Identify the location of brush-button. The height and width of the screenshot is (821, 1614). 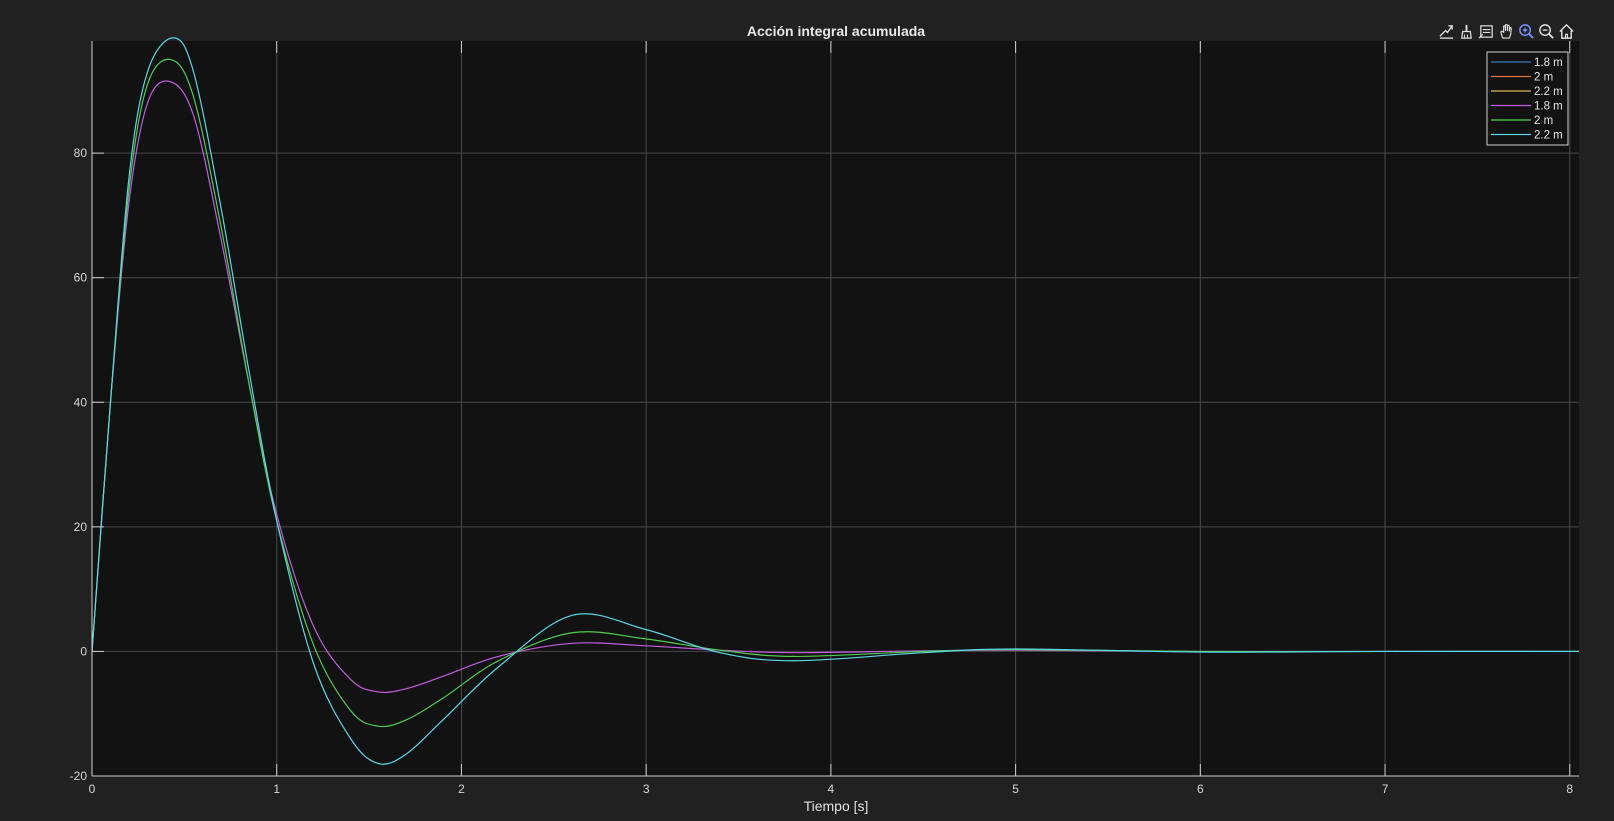
(1466, 31).